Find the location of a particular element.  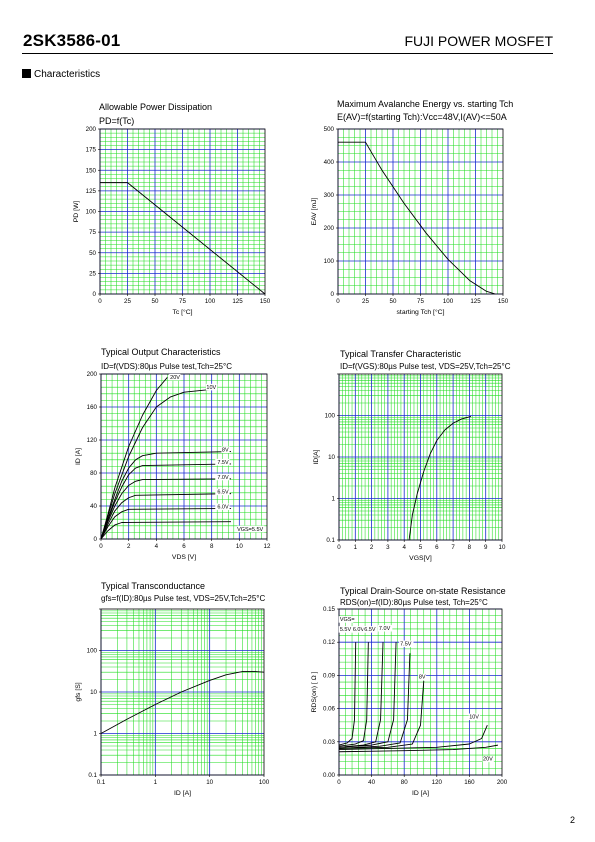

y-tick-label: 75 is located at coordinates (92, 232).